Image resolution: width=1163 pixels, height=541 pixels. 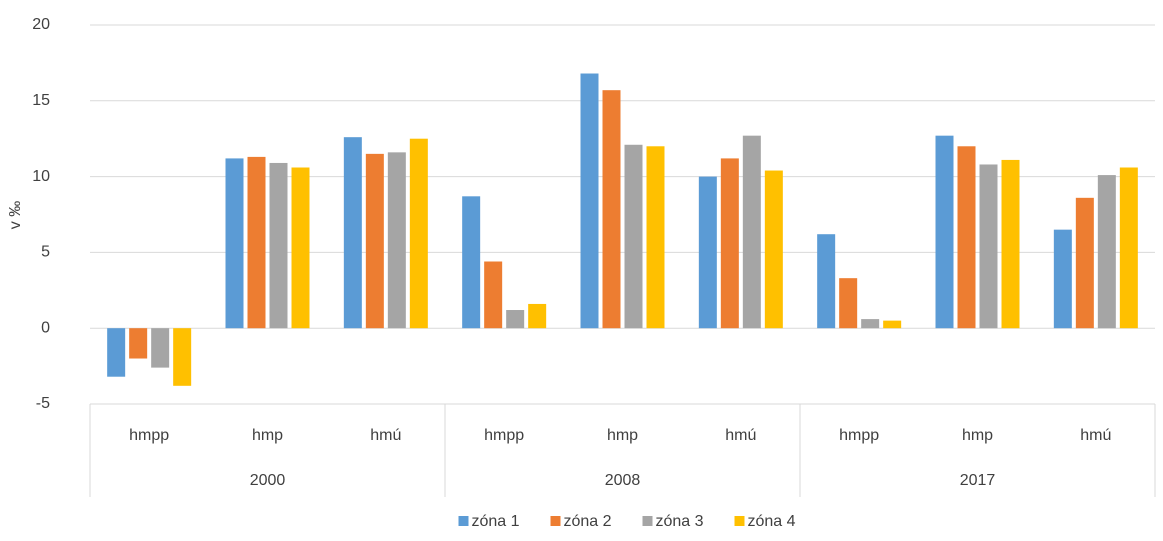 I want to click on legend-label: zóna 1, so click(x=496, y=521).